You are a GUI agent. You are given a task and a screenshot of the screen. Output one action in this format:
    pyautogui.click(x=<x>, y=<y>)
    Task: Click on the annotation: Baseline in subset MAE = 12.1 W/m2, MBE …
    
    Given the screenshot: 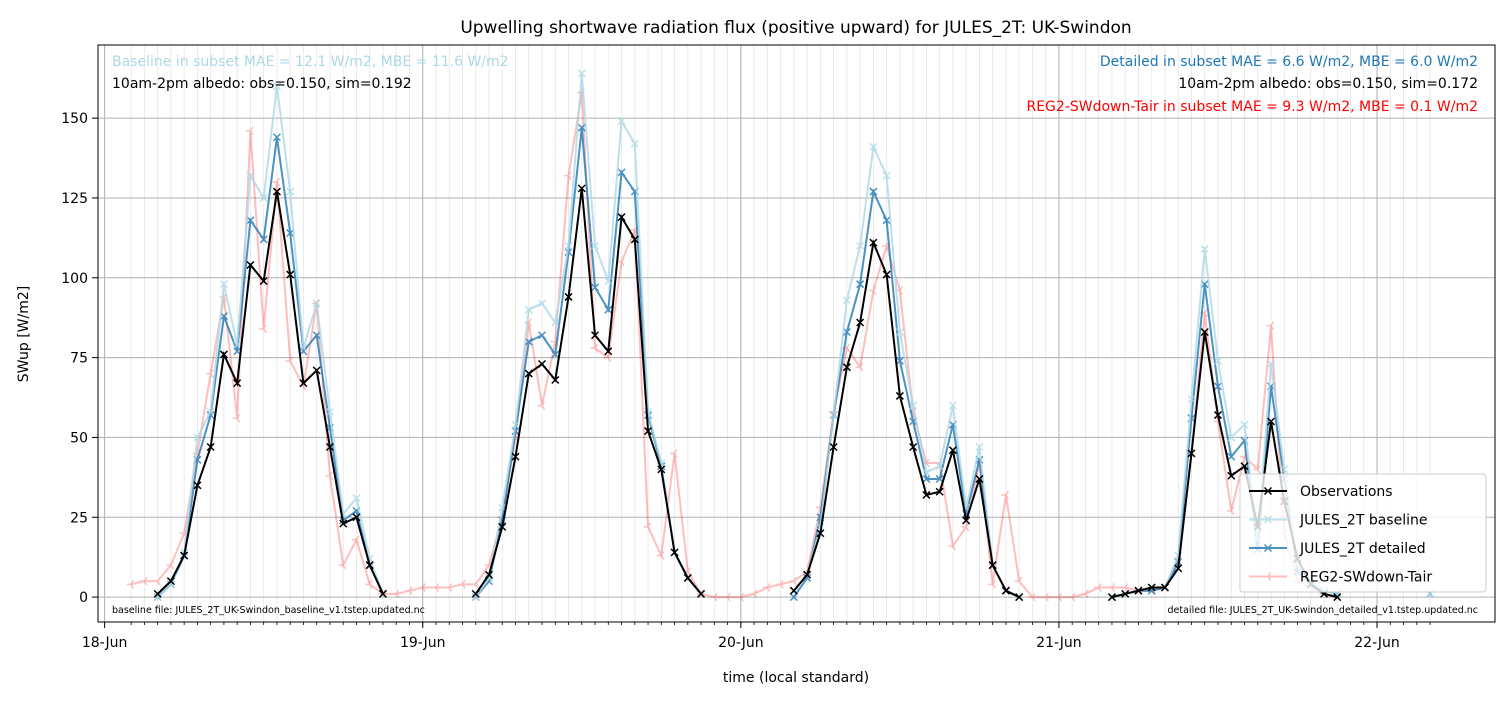 What is the action you would take?
    pyautogui.click(x=310, y=62)
    